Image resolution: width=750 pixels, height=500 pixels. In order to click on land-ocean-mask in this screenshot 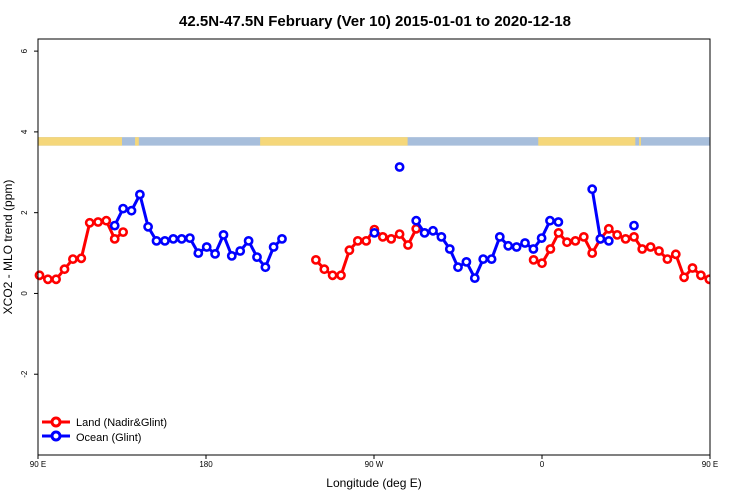, I will do `click(374, 141)`.